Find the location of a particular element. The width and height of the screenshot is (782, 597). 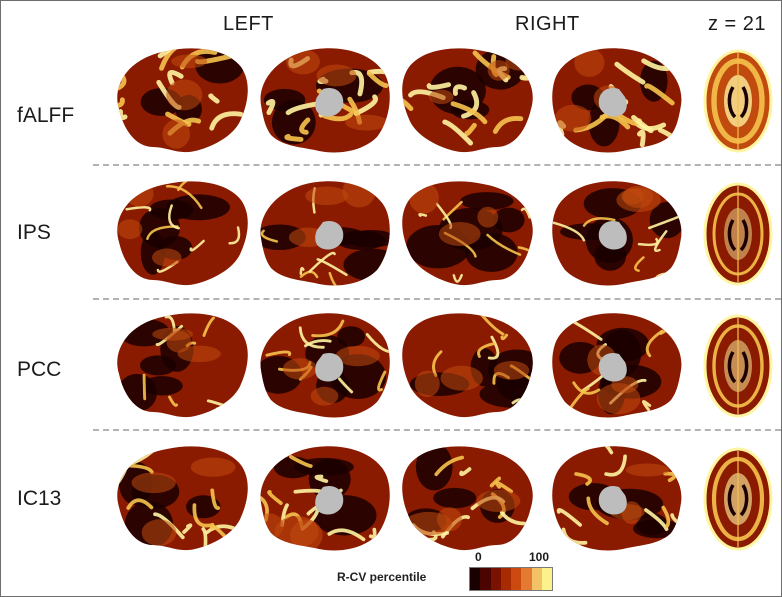

header-right: RIGHT is located at coordinates (547, 24).